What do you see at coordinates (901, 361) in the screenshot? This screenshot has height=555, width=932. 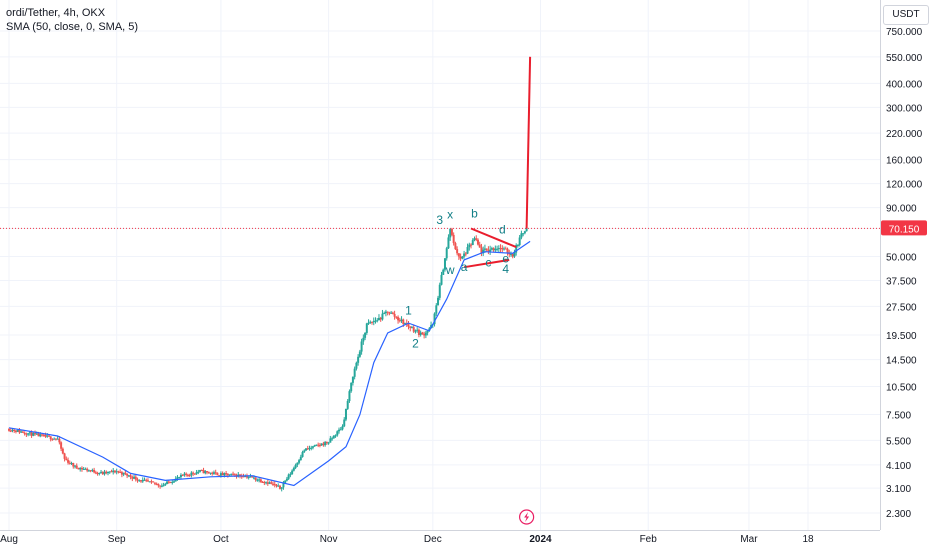 I see `y-tick-label: 14.500` at bounding box center [901, 361].